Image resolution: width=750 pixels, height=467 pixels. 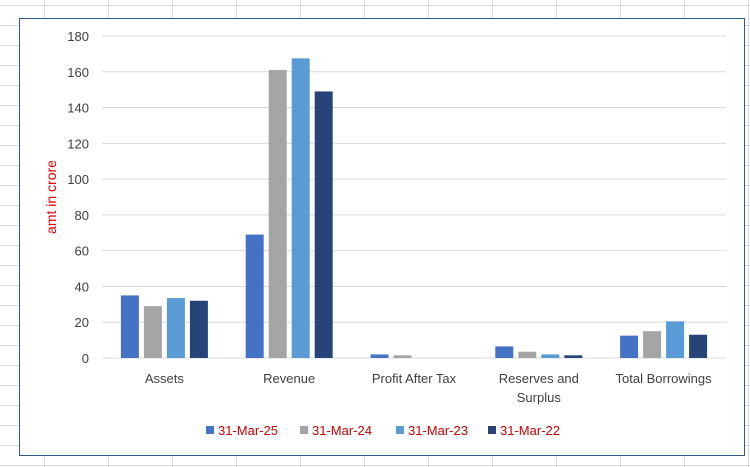 What do you see at coordinates (78, 143) in the screenshot?
I see `y-tick-label: 120` at bounding box center [78, 143].